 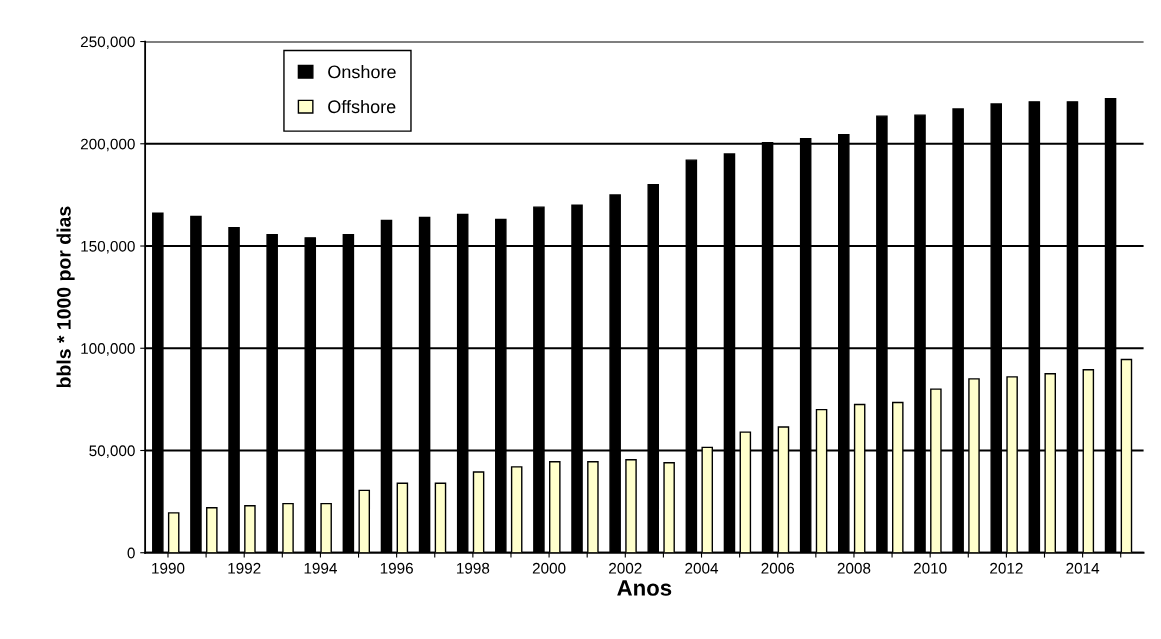 What do you see at coordinates (778, 568) in the screenshot?
I see `x-tick-label: 2006` at bounding box center [778, 568].